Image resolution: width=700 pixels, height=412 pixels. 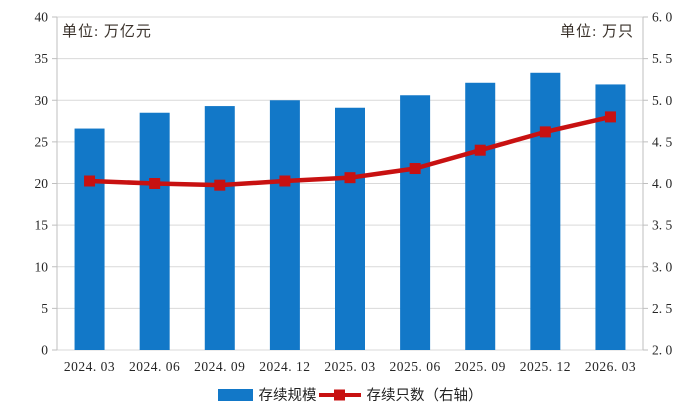 I want to click on right-axis-tick-label: 5. 0, so click(x=662, y=100).